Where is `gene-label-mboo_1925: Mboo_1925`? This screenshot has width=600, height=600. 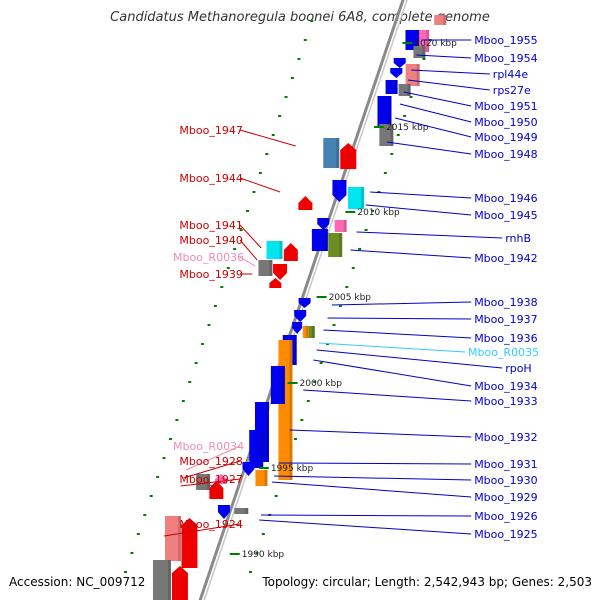 gene-label-mboo_1925: Mboo_1925 is located at coordinates (505, 534).